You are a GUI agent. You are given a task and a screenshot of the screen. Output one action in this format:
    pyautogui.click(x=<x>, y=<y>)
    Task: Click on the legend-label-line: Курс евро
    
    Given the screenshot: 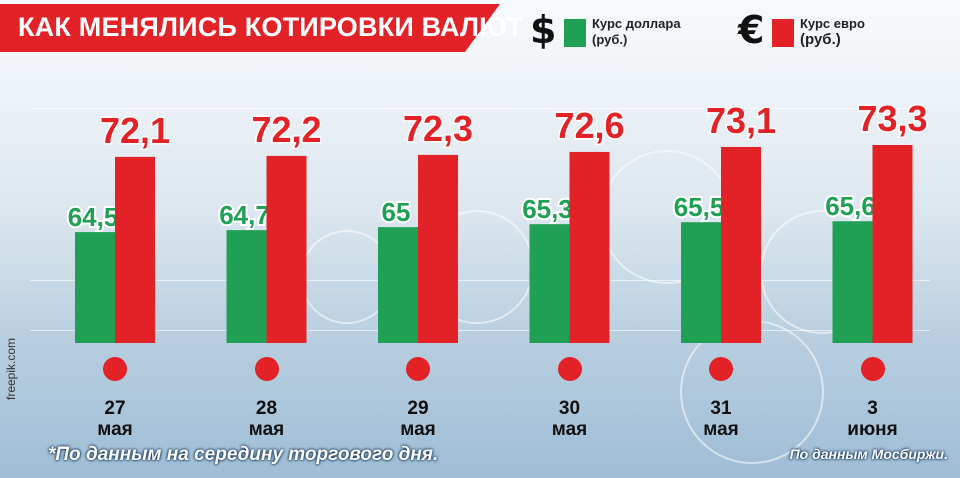 What is the action you would take?
    pyautogui.click(x=832, y=23)
    